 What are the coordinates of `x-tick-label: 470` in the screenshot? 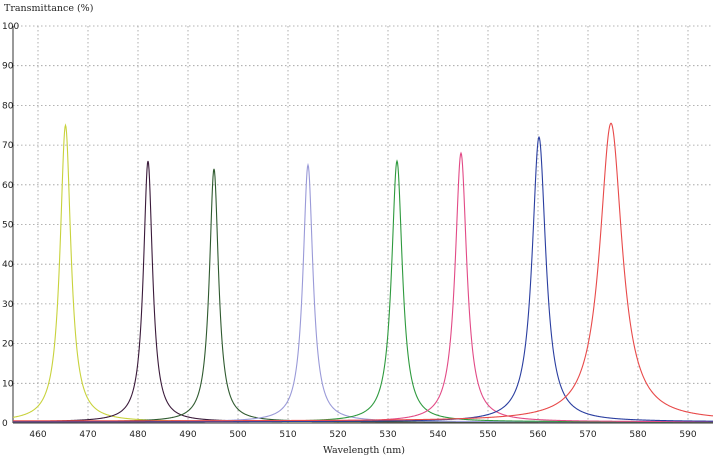 It's located at (87, 435).